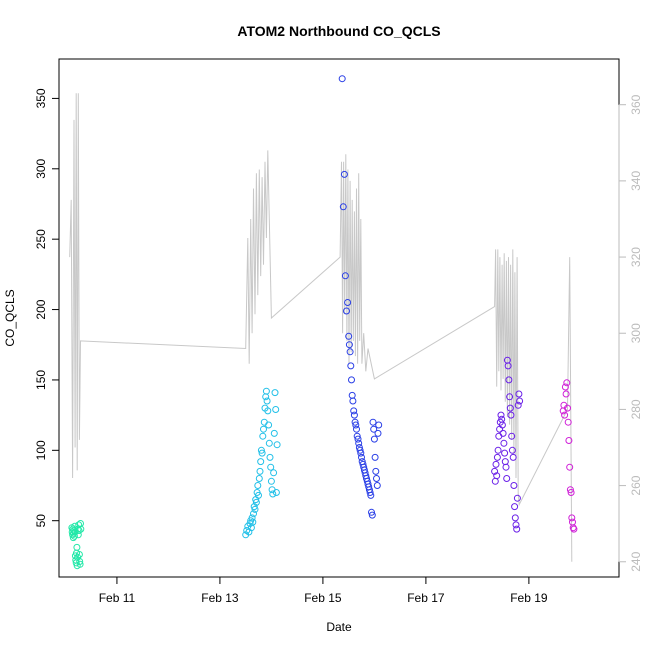 Image resolution: width=650 pixels, height=650 pixels. Describe the element at coordinates (323, 598) in the screenshot. I see `x-tick-label: Feb 15` at that location.